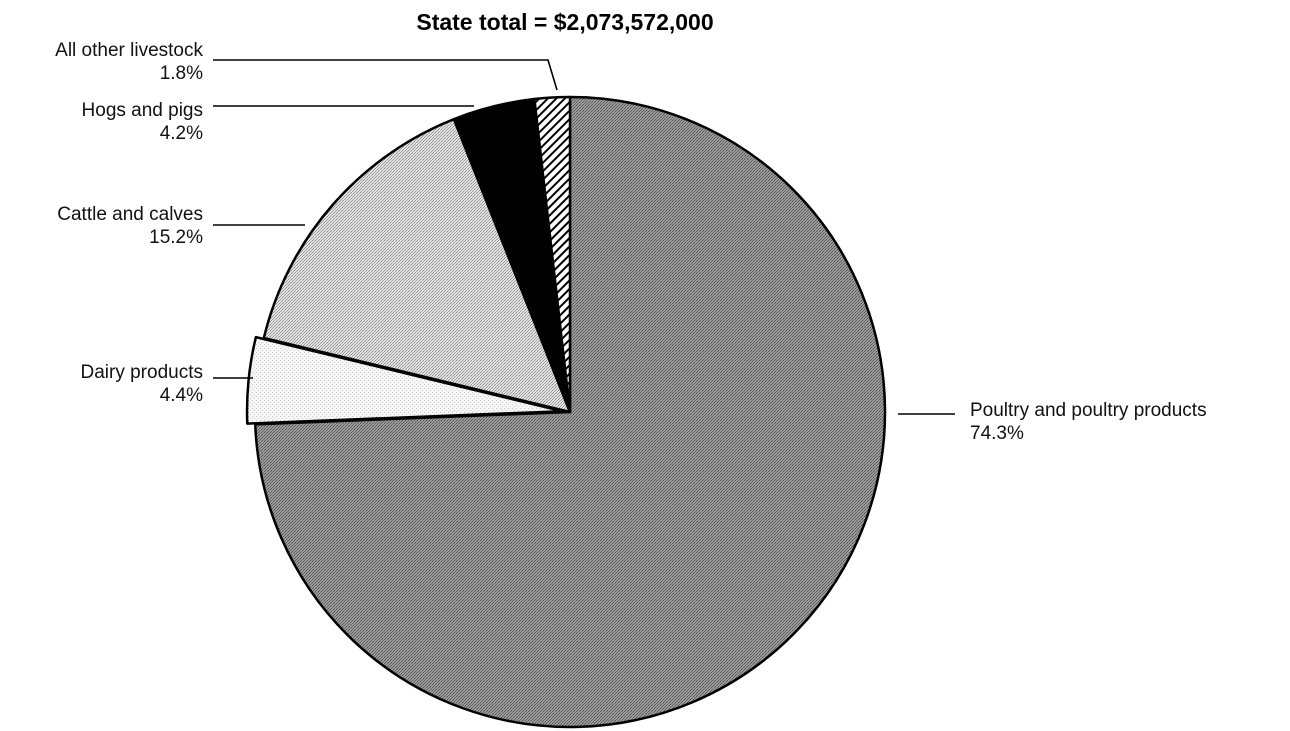 Image resolution: width=1290 pixels, height=731 pixels. What do you see at coordinates (142, 384) in the screenshot?
I see `slice-label-dairy: Dairy products 4.4%` at bounding box center [142, 384].